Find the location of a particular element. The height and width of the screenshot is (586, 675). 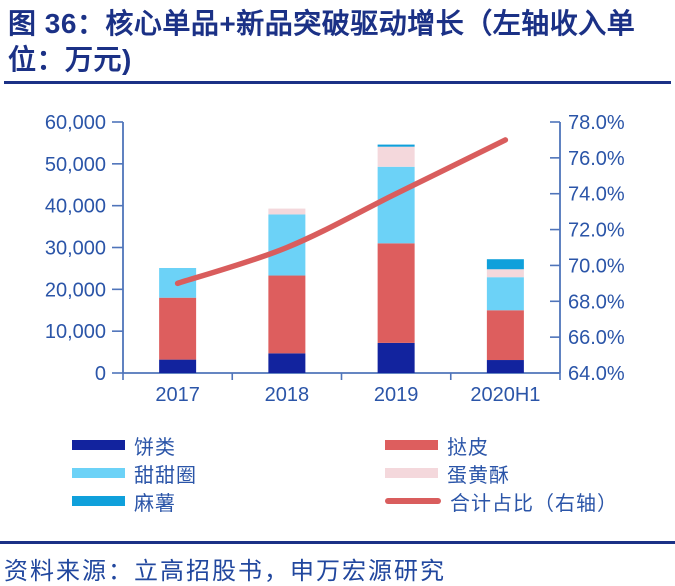

chart-legend: 饼类 挞皮 甜甜圈 蛋黄酥 麻薯 合计占比（右轴） is located at coordinates (337, 473).